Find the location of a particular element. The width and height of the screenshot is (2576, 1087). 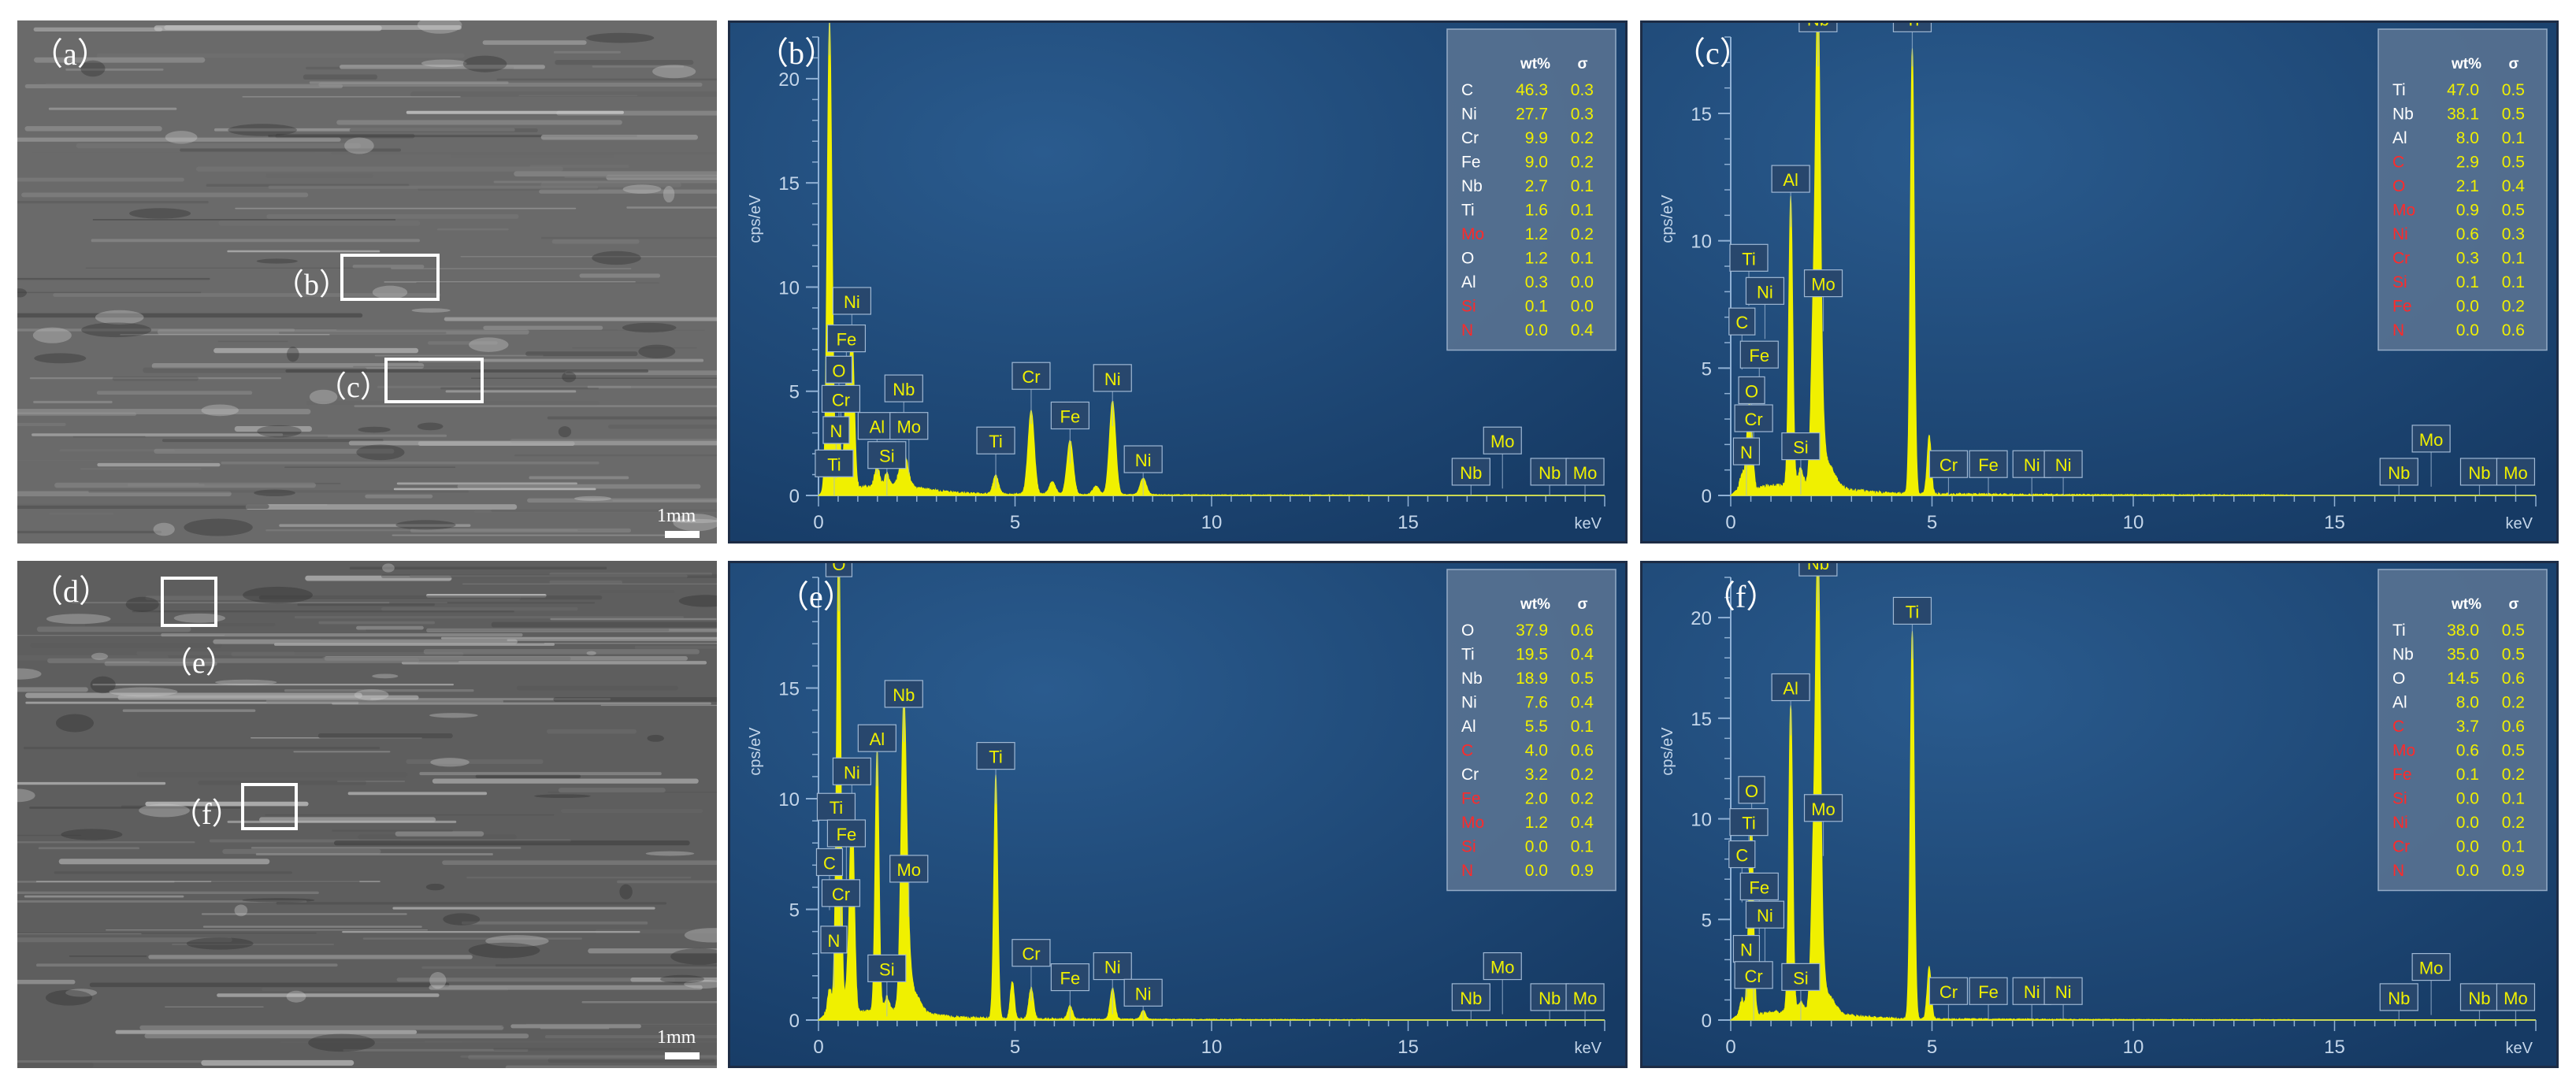

x-axis-label: keV is located at coordinates (2519, 1048).